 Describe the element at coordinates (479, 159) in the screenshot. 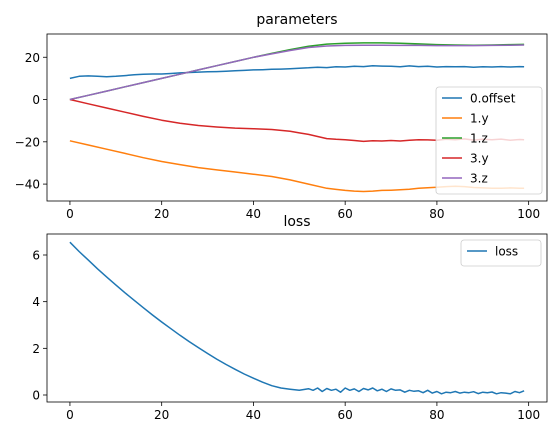

I see `legend-label-3-y: 3.y` at that location.